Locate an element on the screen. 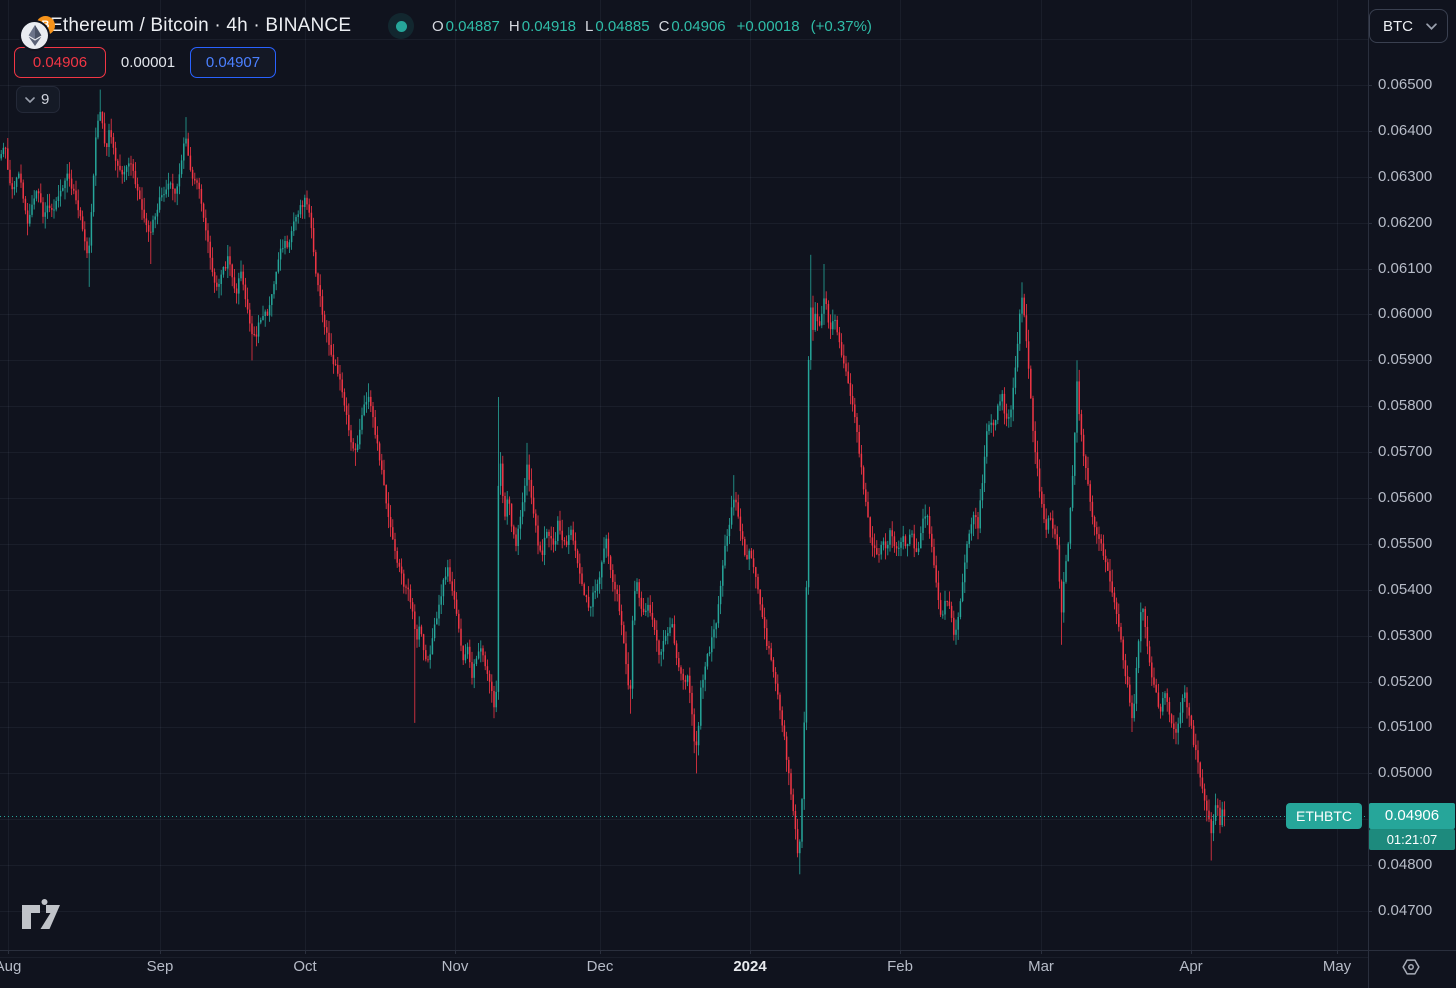  hexagon-settings-icon is located at coordinates (1411, 967).